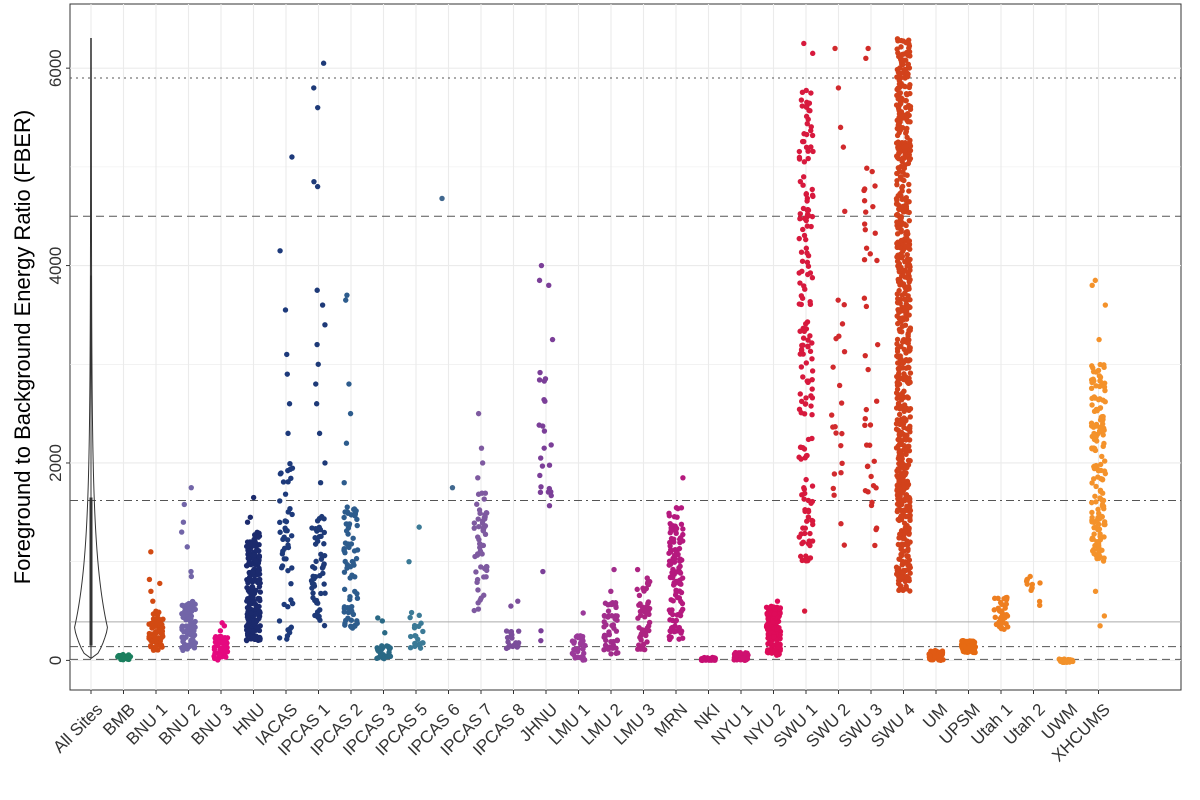 The height and width of the screenshot is (800, 1200). What do you see at coordinates (676, 559) in the screenshot?
I see `series-mrn` at bounding box center [676, 559].